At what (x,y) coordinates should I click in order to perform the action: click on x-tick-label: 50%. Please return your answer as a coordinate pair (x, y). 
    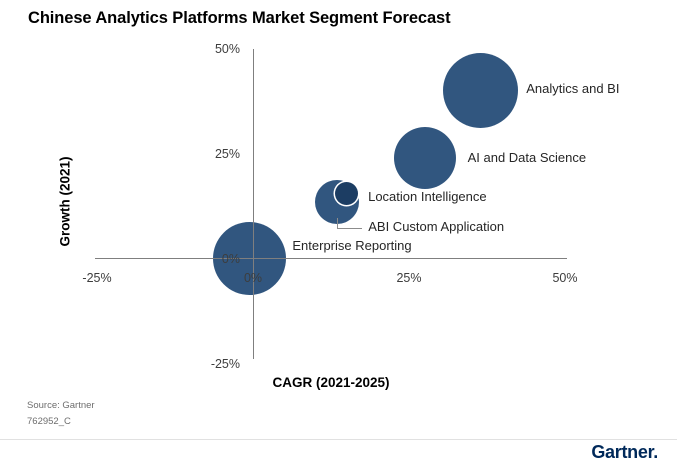
    Looking at the image, I should click on (565, 278).